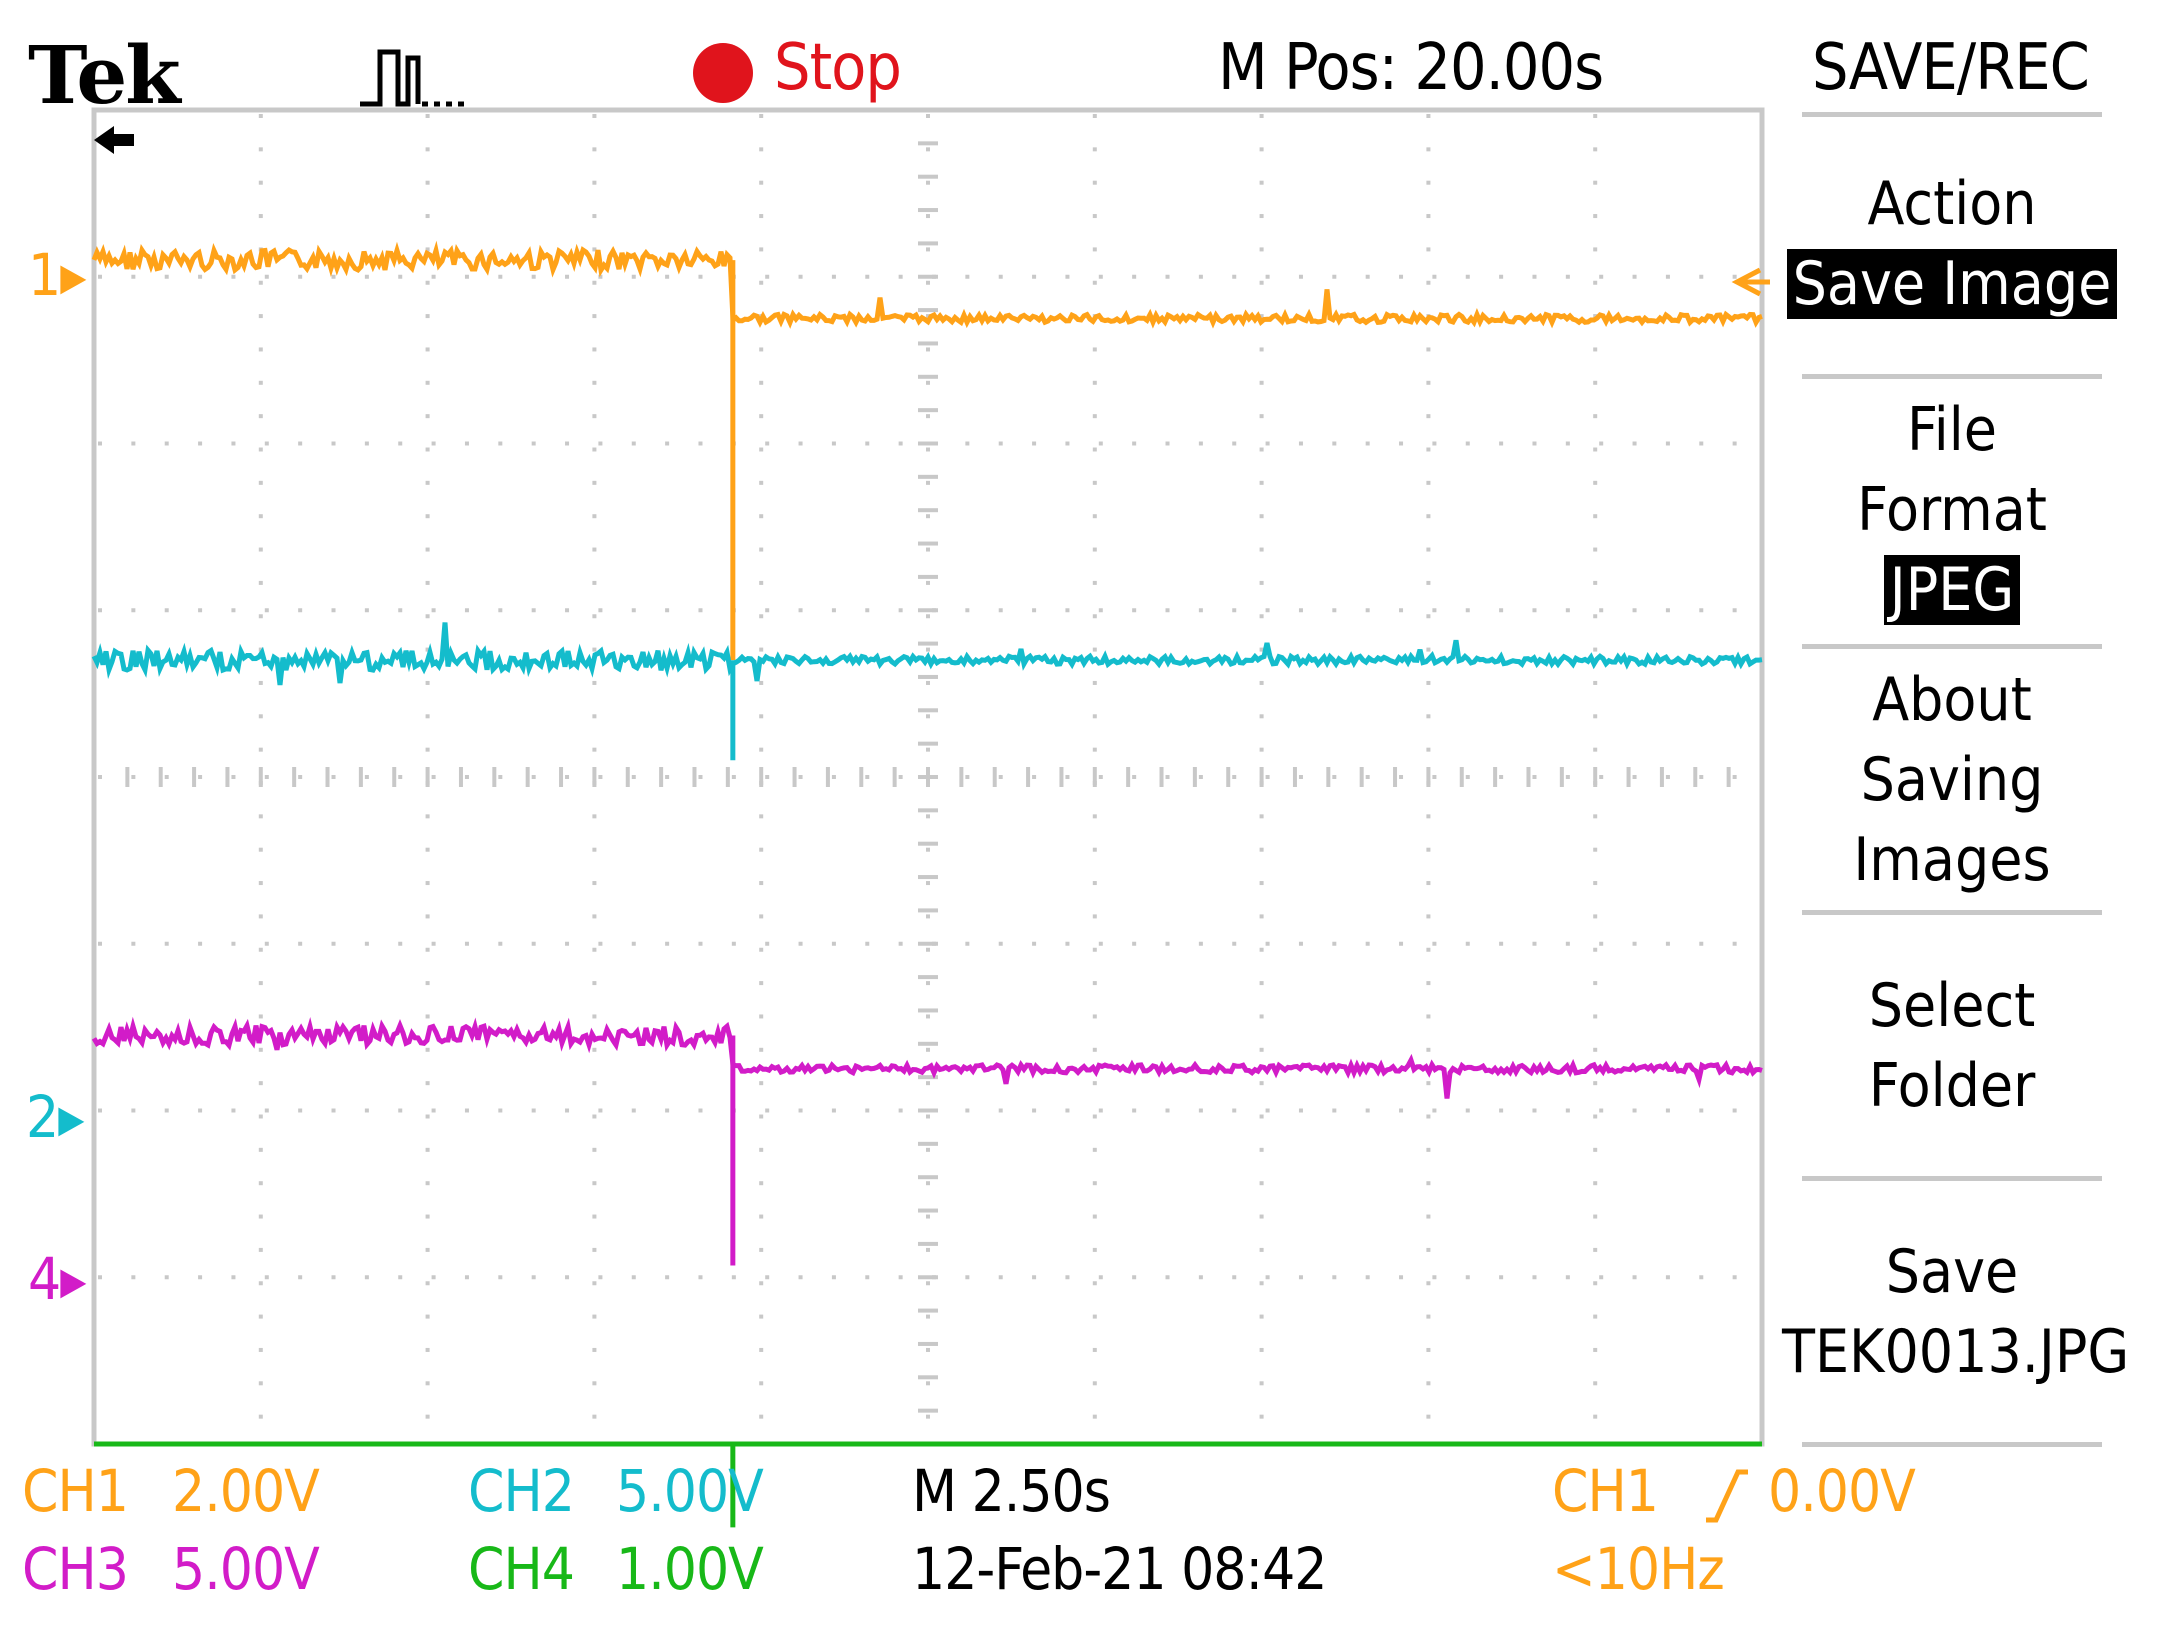  I want to click on menu-select-folder: Select Folder, so click(1952, 1046).